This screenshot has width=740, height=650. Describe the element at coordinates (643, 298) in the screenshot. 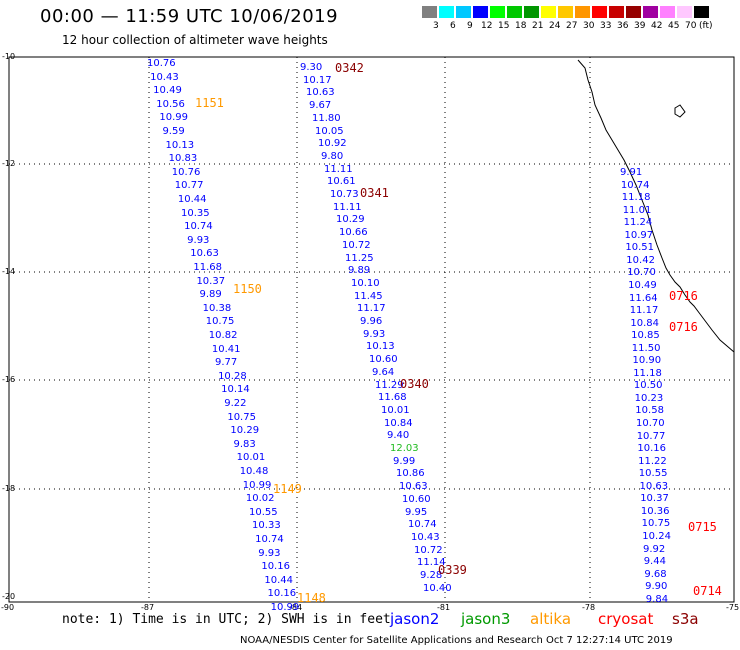

I see `wave-height-label: 11.64` at that location.